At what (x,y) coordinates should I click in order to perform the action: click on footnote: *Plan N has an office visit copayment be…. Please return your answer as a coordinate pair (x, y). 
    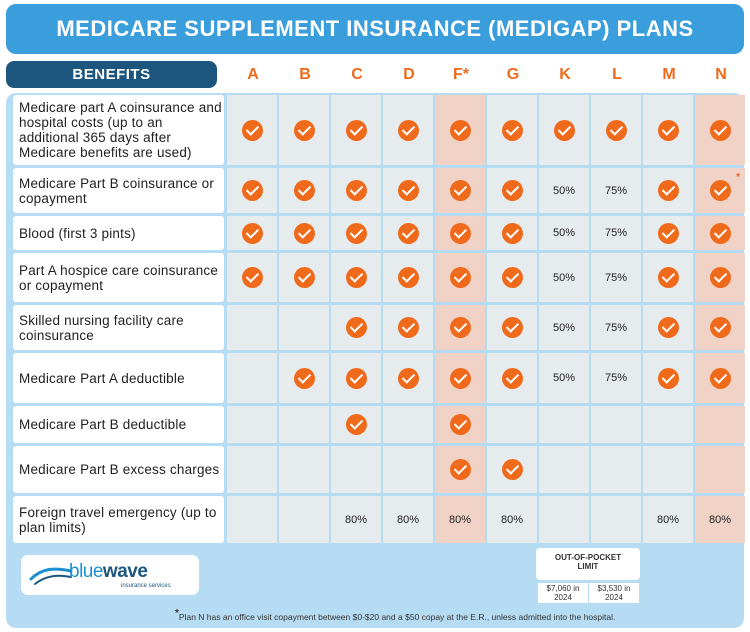
    Looking at the image, I should click on (460, 615).